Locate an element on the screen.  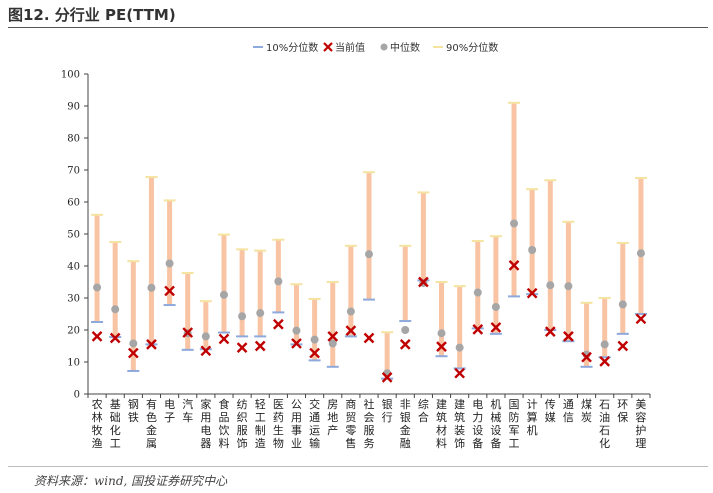
y-tick-label: 90 is located at coordinates (73, 107).